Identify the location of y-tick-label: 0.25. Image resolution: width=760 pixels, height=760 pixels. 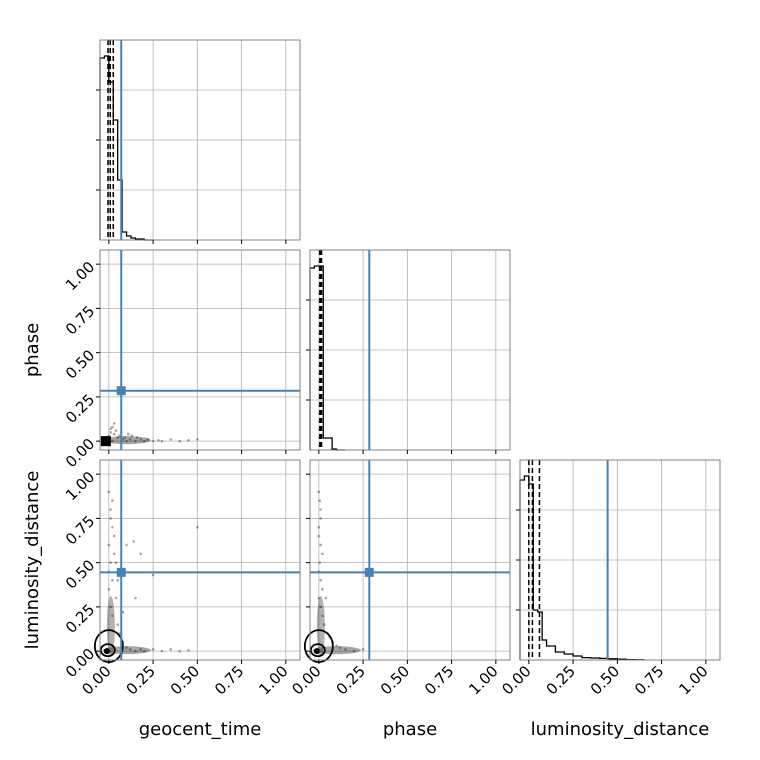
(80, 619).